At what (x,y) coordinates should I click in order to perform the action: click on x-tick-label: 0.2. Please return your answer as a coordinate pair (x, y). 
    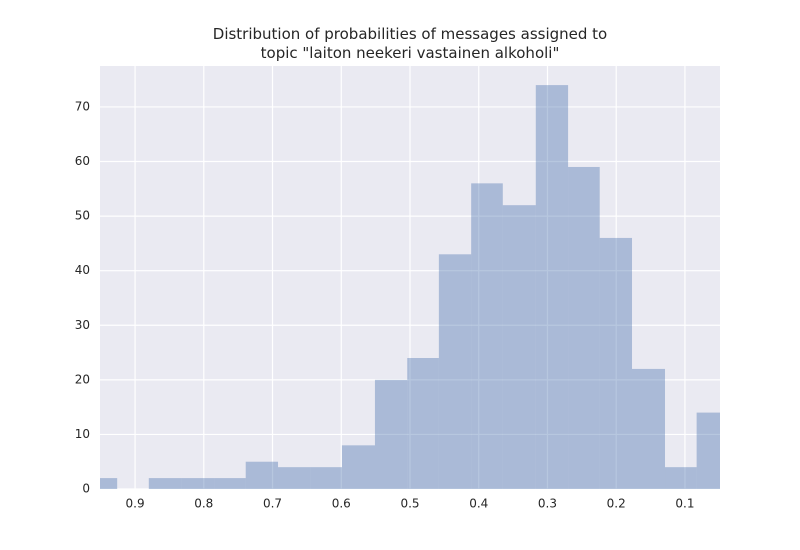
    Looking at the image, I should click on (616, 504).